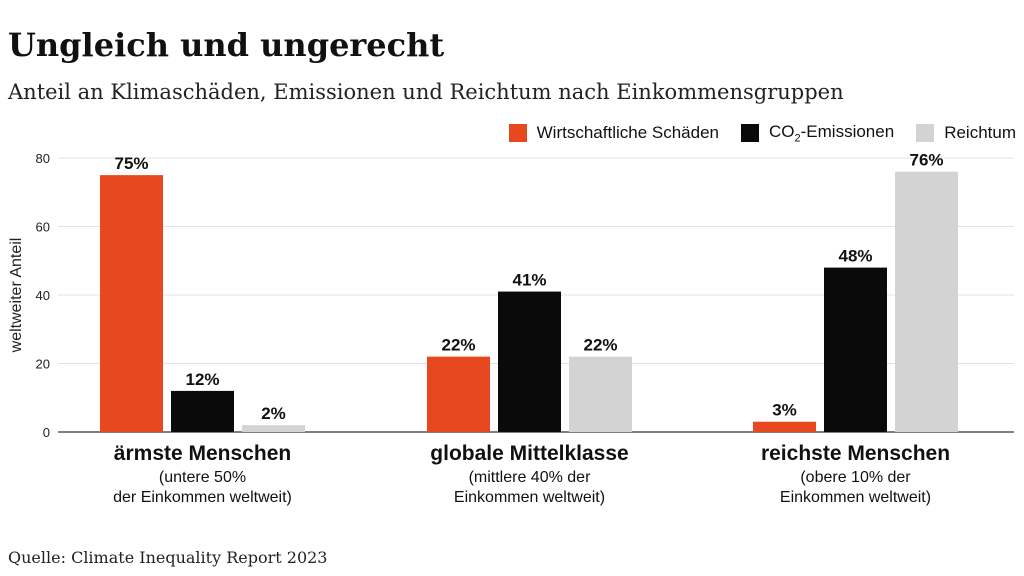  I want to click on legend-label-co2: CO2-Emissionen, so click(831, 133).